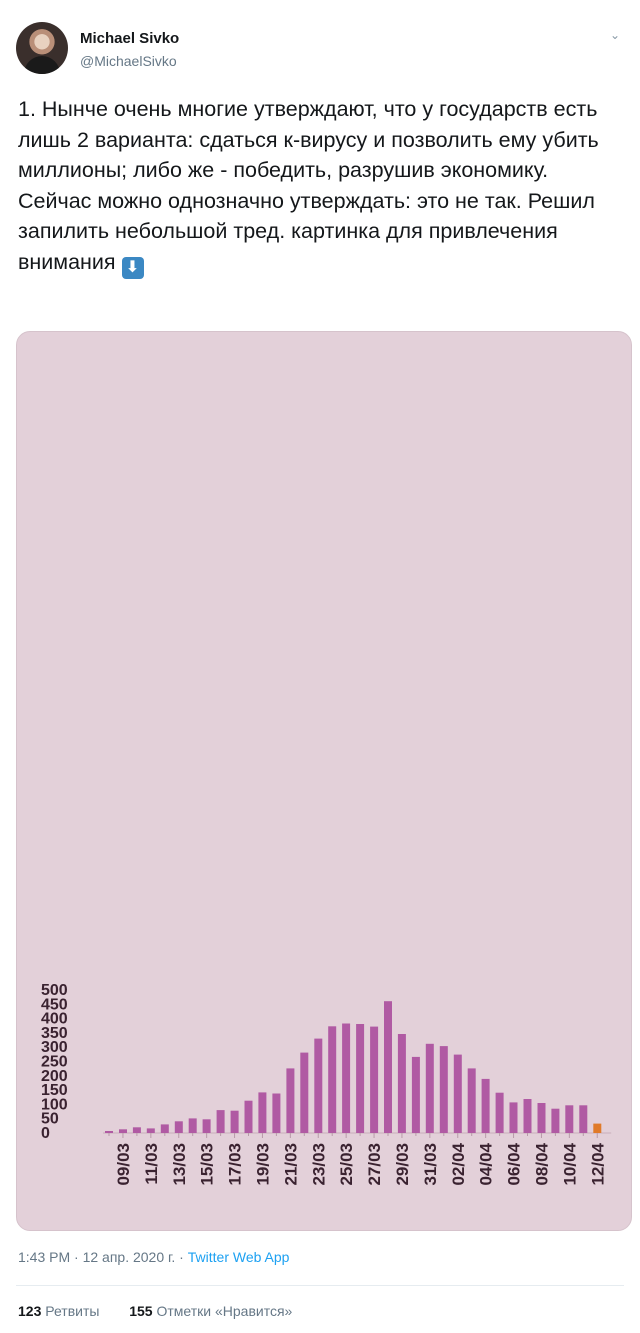  What do you see at coordinates (318, 1164) in the screenshot?
I see `x-tick-label-23-03: 23/03` at bounding box center [318, 1164].